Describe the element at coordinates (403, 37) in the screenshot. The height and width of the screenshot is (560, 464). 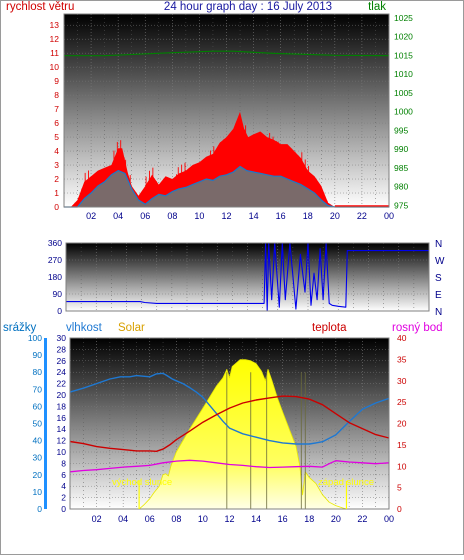
I see `pressure-tick-label: 1020` at that location.